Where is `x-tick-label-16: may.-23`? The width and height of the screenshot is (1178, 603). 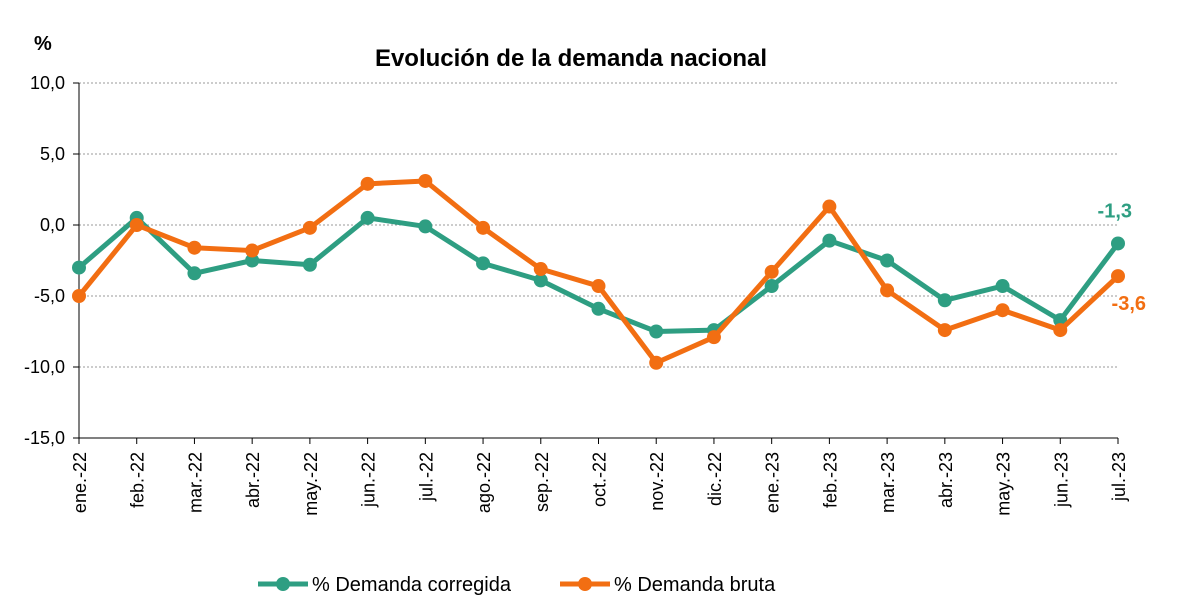
x-tick-label-16: may.-23 is located at coordinates (1004, 484).